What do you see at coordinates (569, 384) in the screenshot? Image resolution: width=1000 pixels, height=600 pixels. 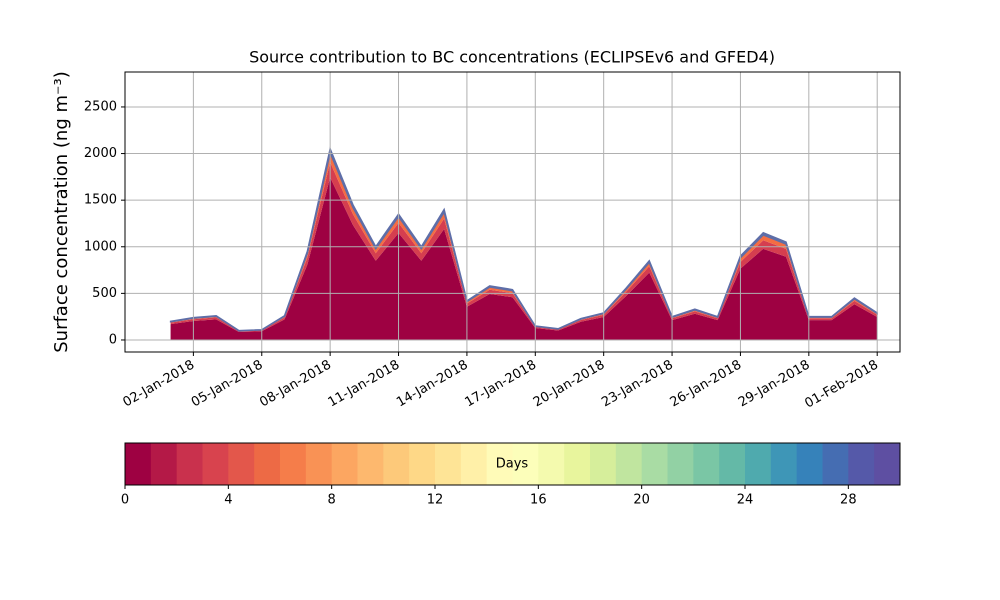 I see `x-tick-label: 20-Jan-2018` at bounding box center [569, 384].